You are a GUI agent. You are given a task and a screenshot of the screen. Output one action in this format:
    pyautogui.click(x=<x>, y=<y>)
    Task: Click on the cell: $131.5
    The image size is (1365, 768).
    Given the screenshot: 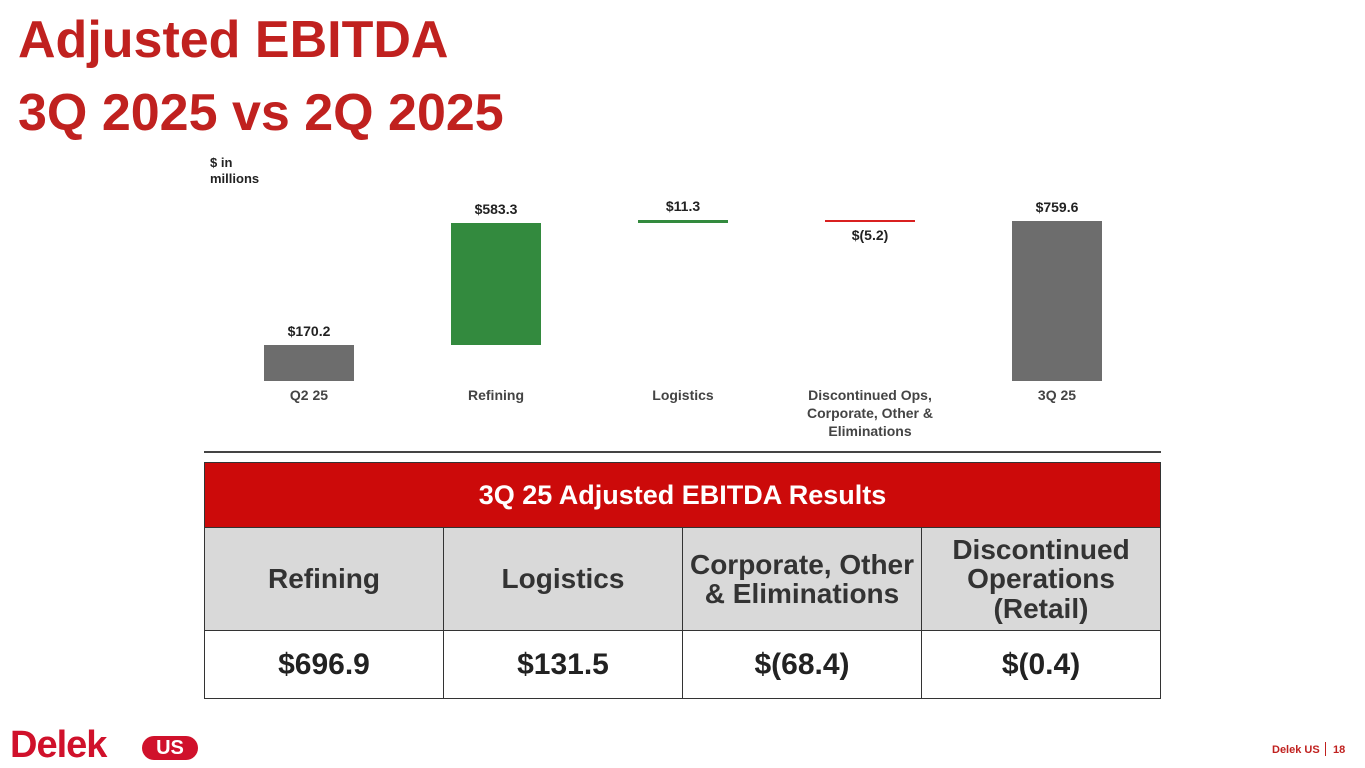 What is the action you would take?
    pyautogui.click(x=563, y=664)
    